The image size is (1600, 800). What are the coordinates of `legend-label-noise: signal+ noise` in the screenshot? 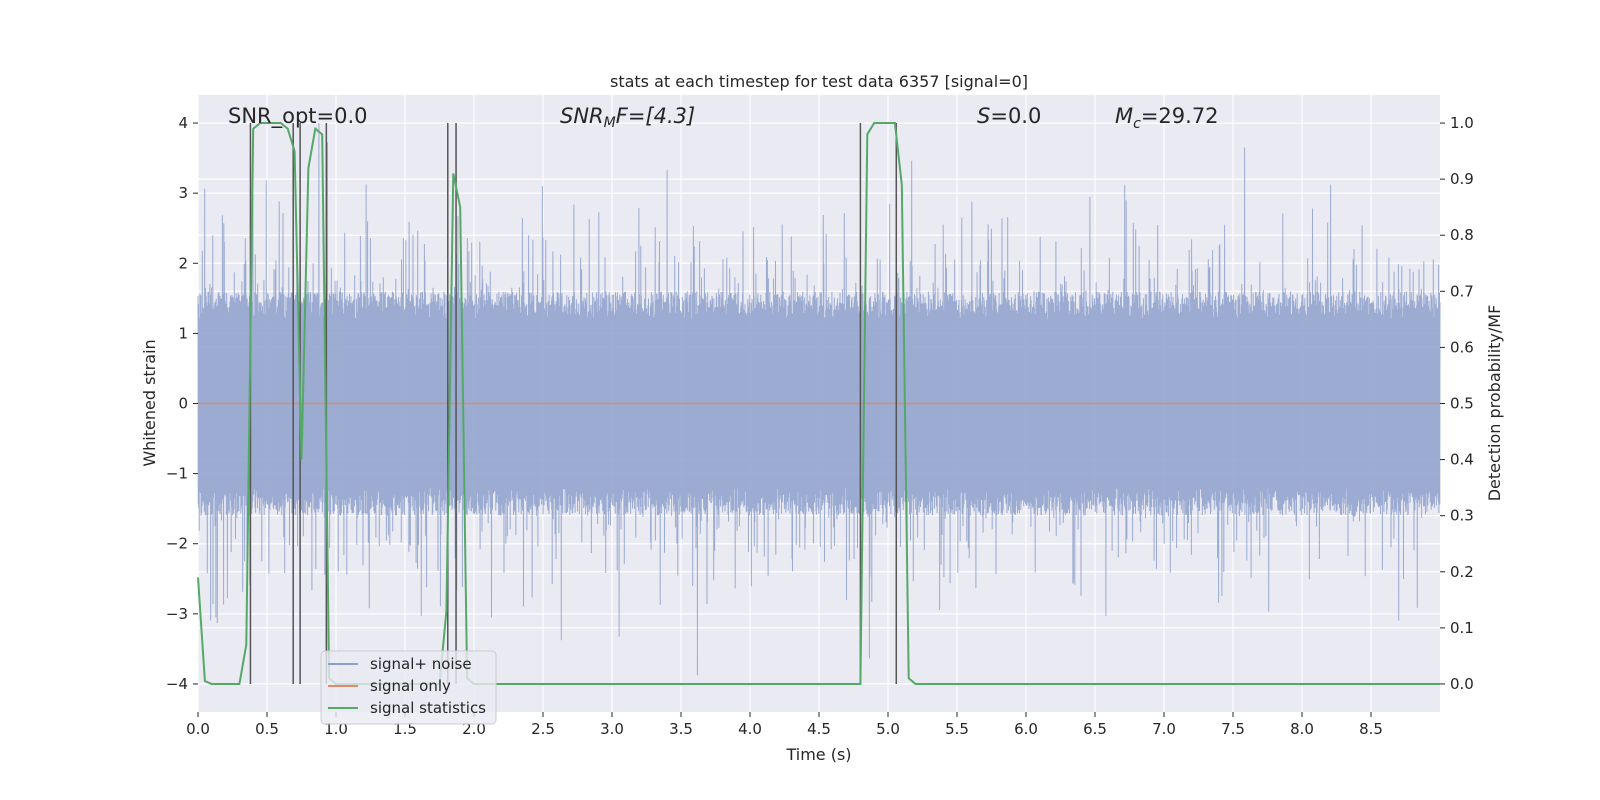 It's located at (421, 664).